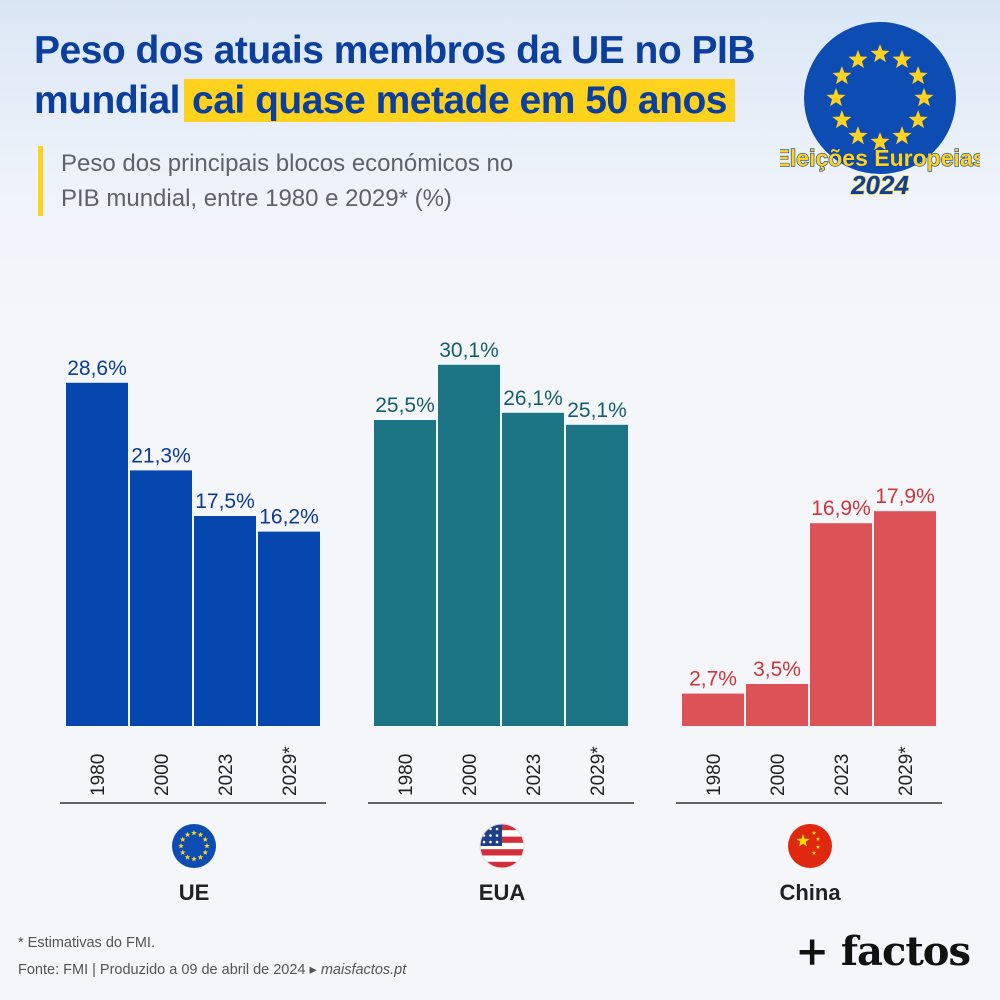 This screenshot has width=1000, height=1000. I want to click on subtitle-line-1: Peso dos principais blocos económicos no, so click(287, 163).